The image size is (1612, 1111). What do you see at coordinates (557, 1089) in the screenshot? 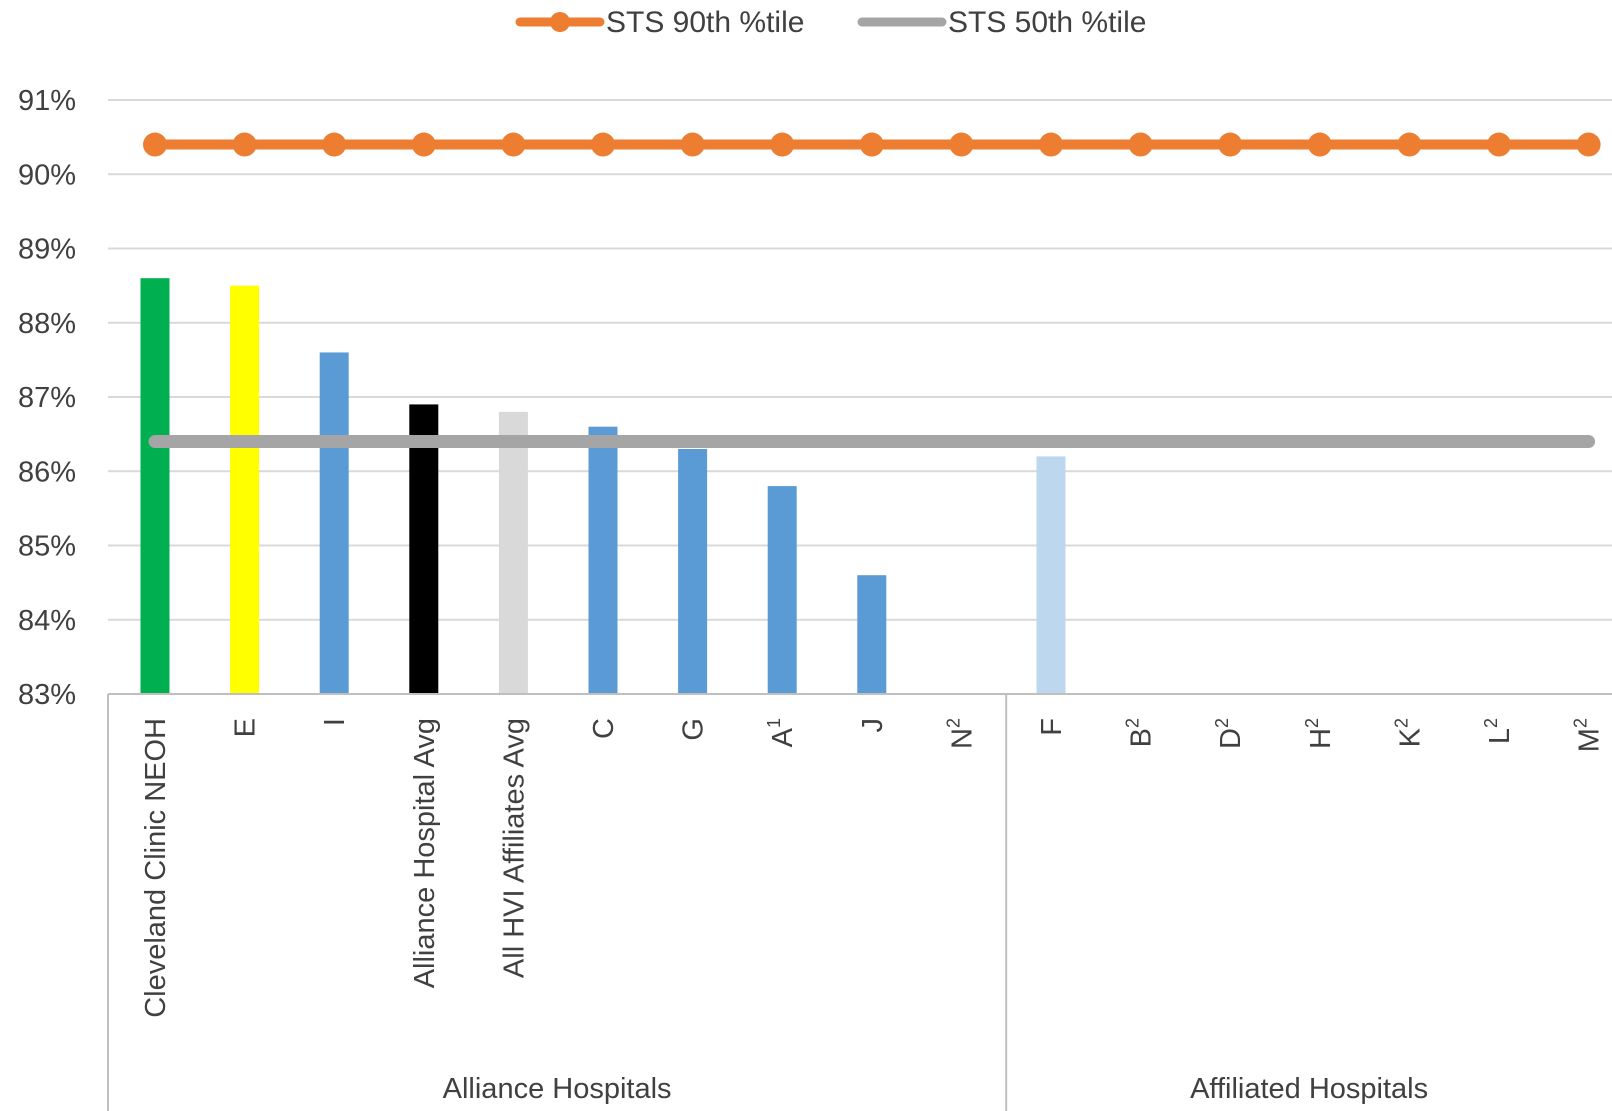
I see `group-label: Alliance Hospitals` at bounding box center [557, 1089].